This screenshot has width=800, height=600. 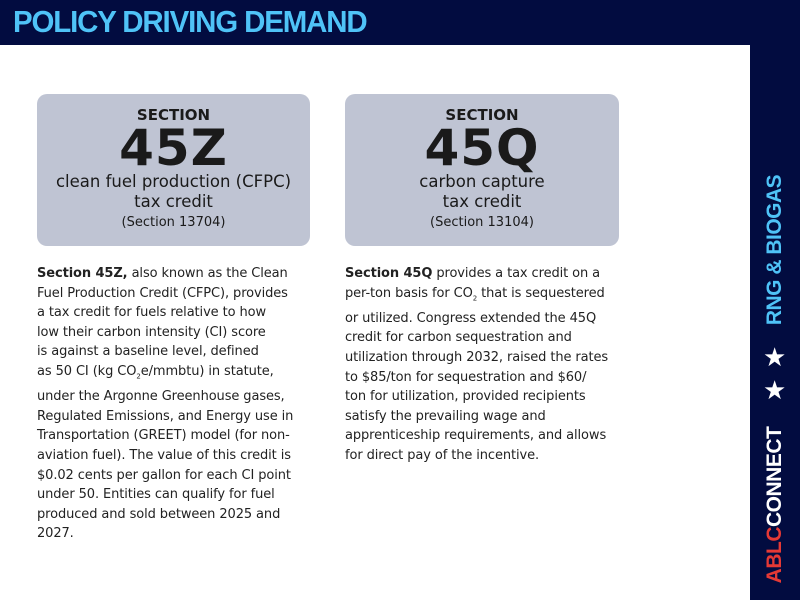 What do you see at coordinates (82, 273) in the screenshot?
I see `lead-text: Section 45Z,` at bounding box center [82, 273].